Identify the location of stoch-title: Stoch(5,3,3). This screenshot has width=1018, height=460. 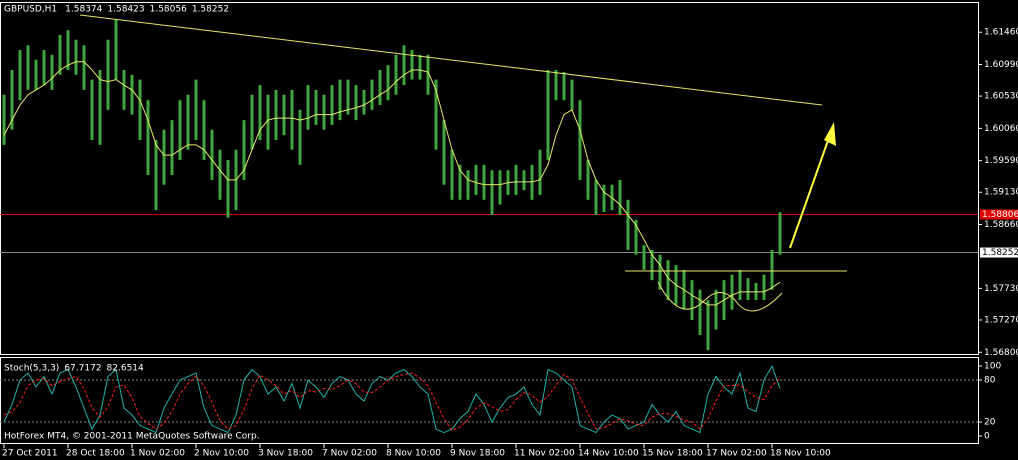
(31, 369).